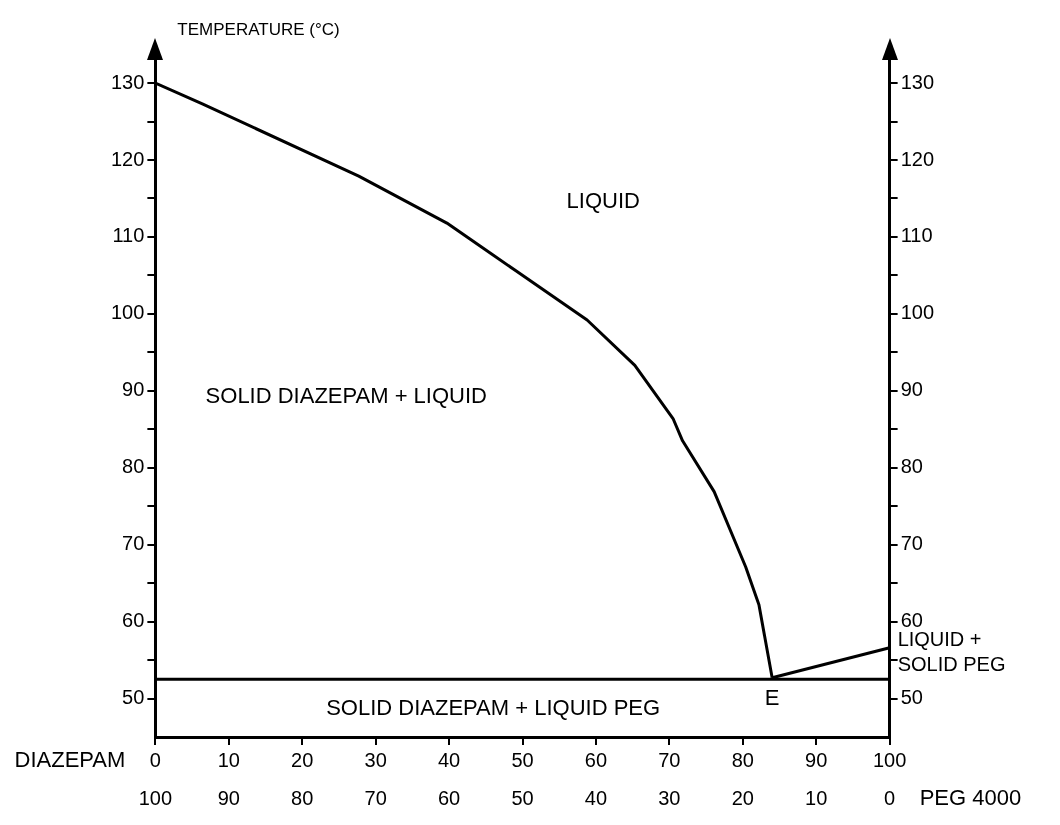  I want to click on y-tick-label: 80, so click(133, 466).